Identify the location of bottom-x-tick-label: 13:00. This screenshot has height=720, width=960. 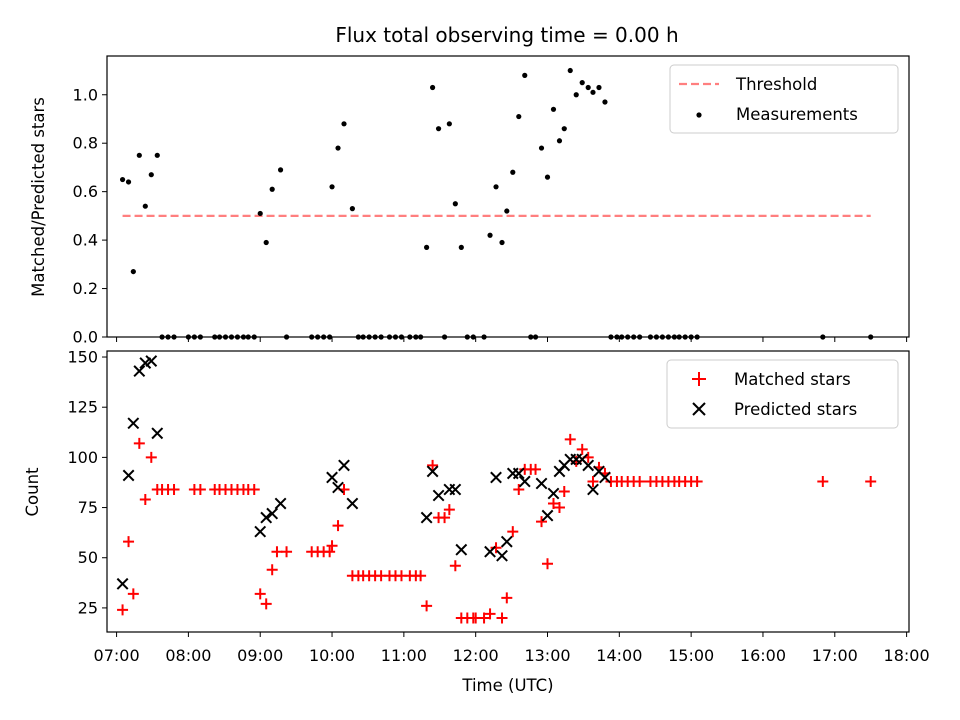
(547, 655).